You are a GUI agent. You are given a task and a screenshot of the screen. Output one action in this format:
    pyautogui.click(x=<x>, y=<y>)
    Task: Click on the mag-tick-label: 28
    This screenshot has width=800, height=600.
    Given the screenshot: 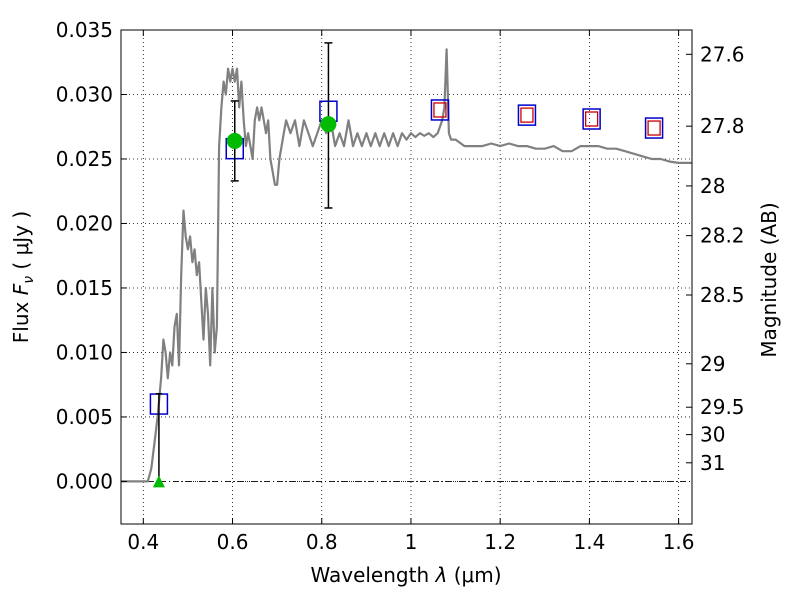 What is the action you would take?
    pyautogui.click(x=712, y=186)
    